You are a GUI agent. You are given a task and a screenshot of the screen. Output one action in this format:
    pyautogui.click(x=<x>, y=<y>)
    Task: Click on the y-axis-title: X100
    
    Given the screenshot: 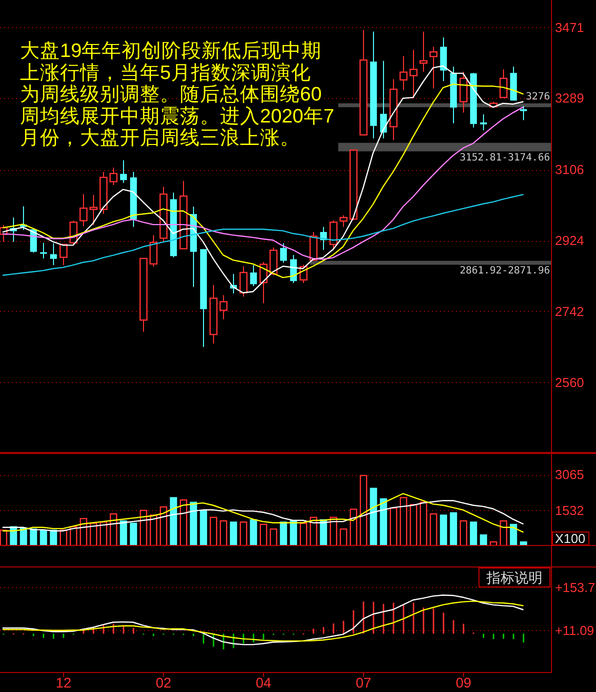 What is the action you would take?
    pyautogui.click(x=570, y=538)
    